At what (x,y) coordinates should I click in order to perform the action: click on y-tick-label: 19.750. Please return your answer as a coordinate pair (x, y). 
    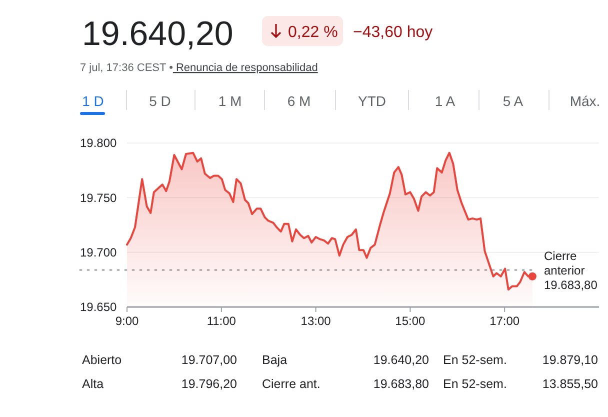
    Looking at the image, I should click on (99, 197).